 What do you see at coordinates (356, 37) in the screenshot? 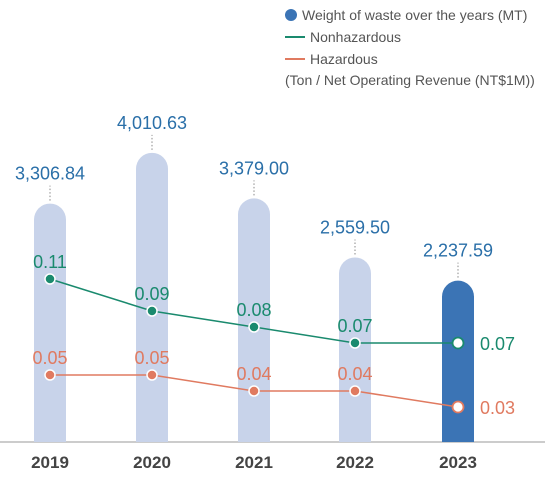
I see `legend-label-nonhazardous: Nonhazardous` at bounding box center [356, 37].